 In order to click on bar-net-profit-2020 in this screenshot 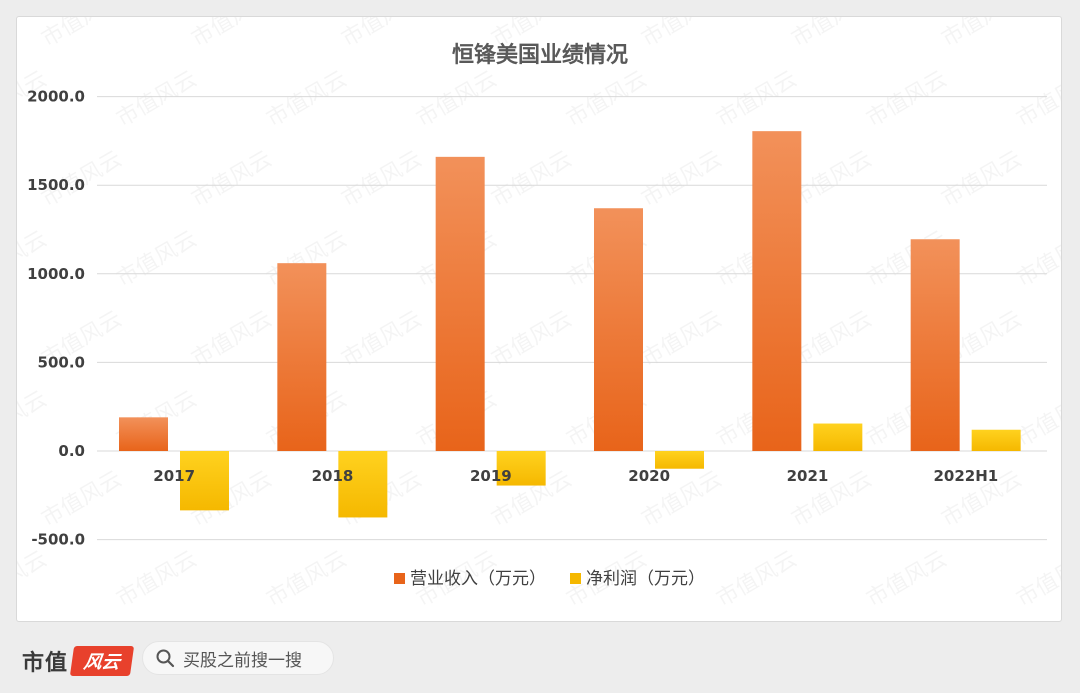, I will do `click(679, 460)`.